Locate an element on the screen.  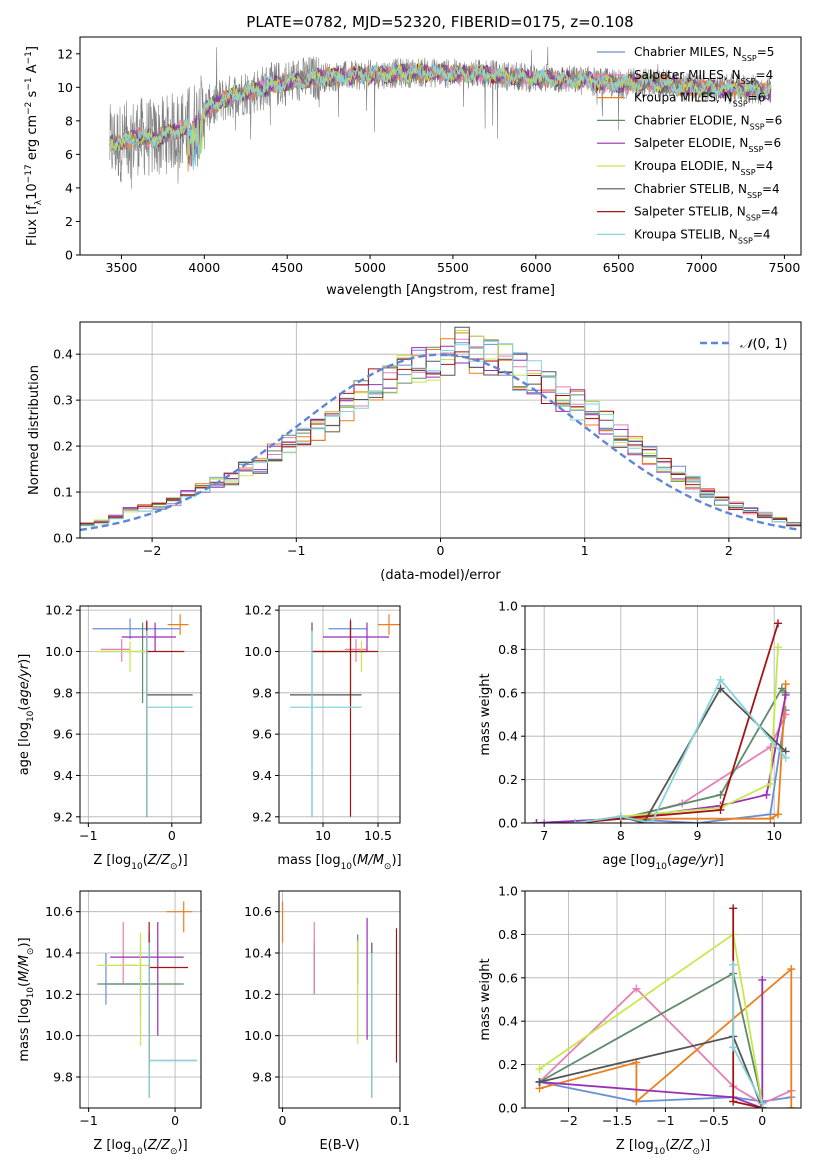
y-tick-label: 0.1 is located at coordinates (63, 492).